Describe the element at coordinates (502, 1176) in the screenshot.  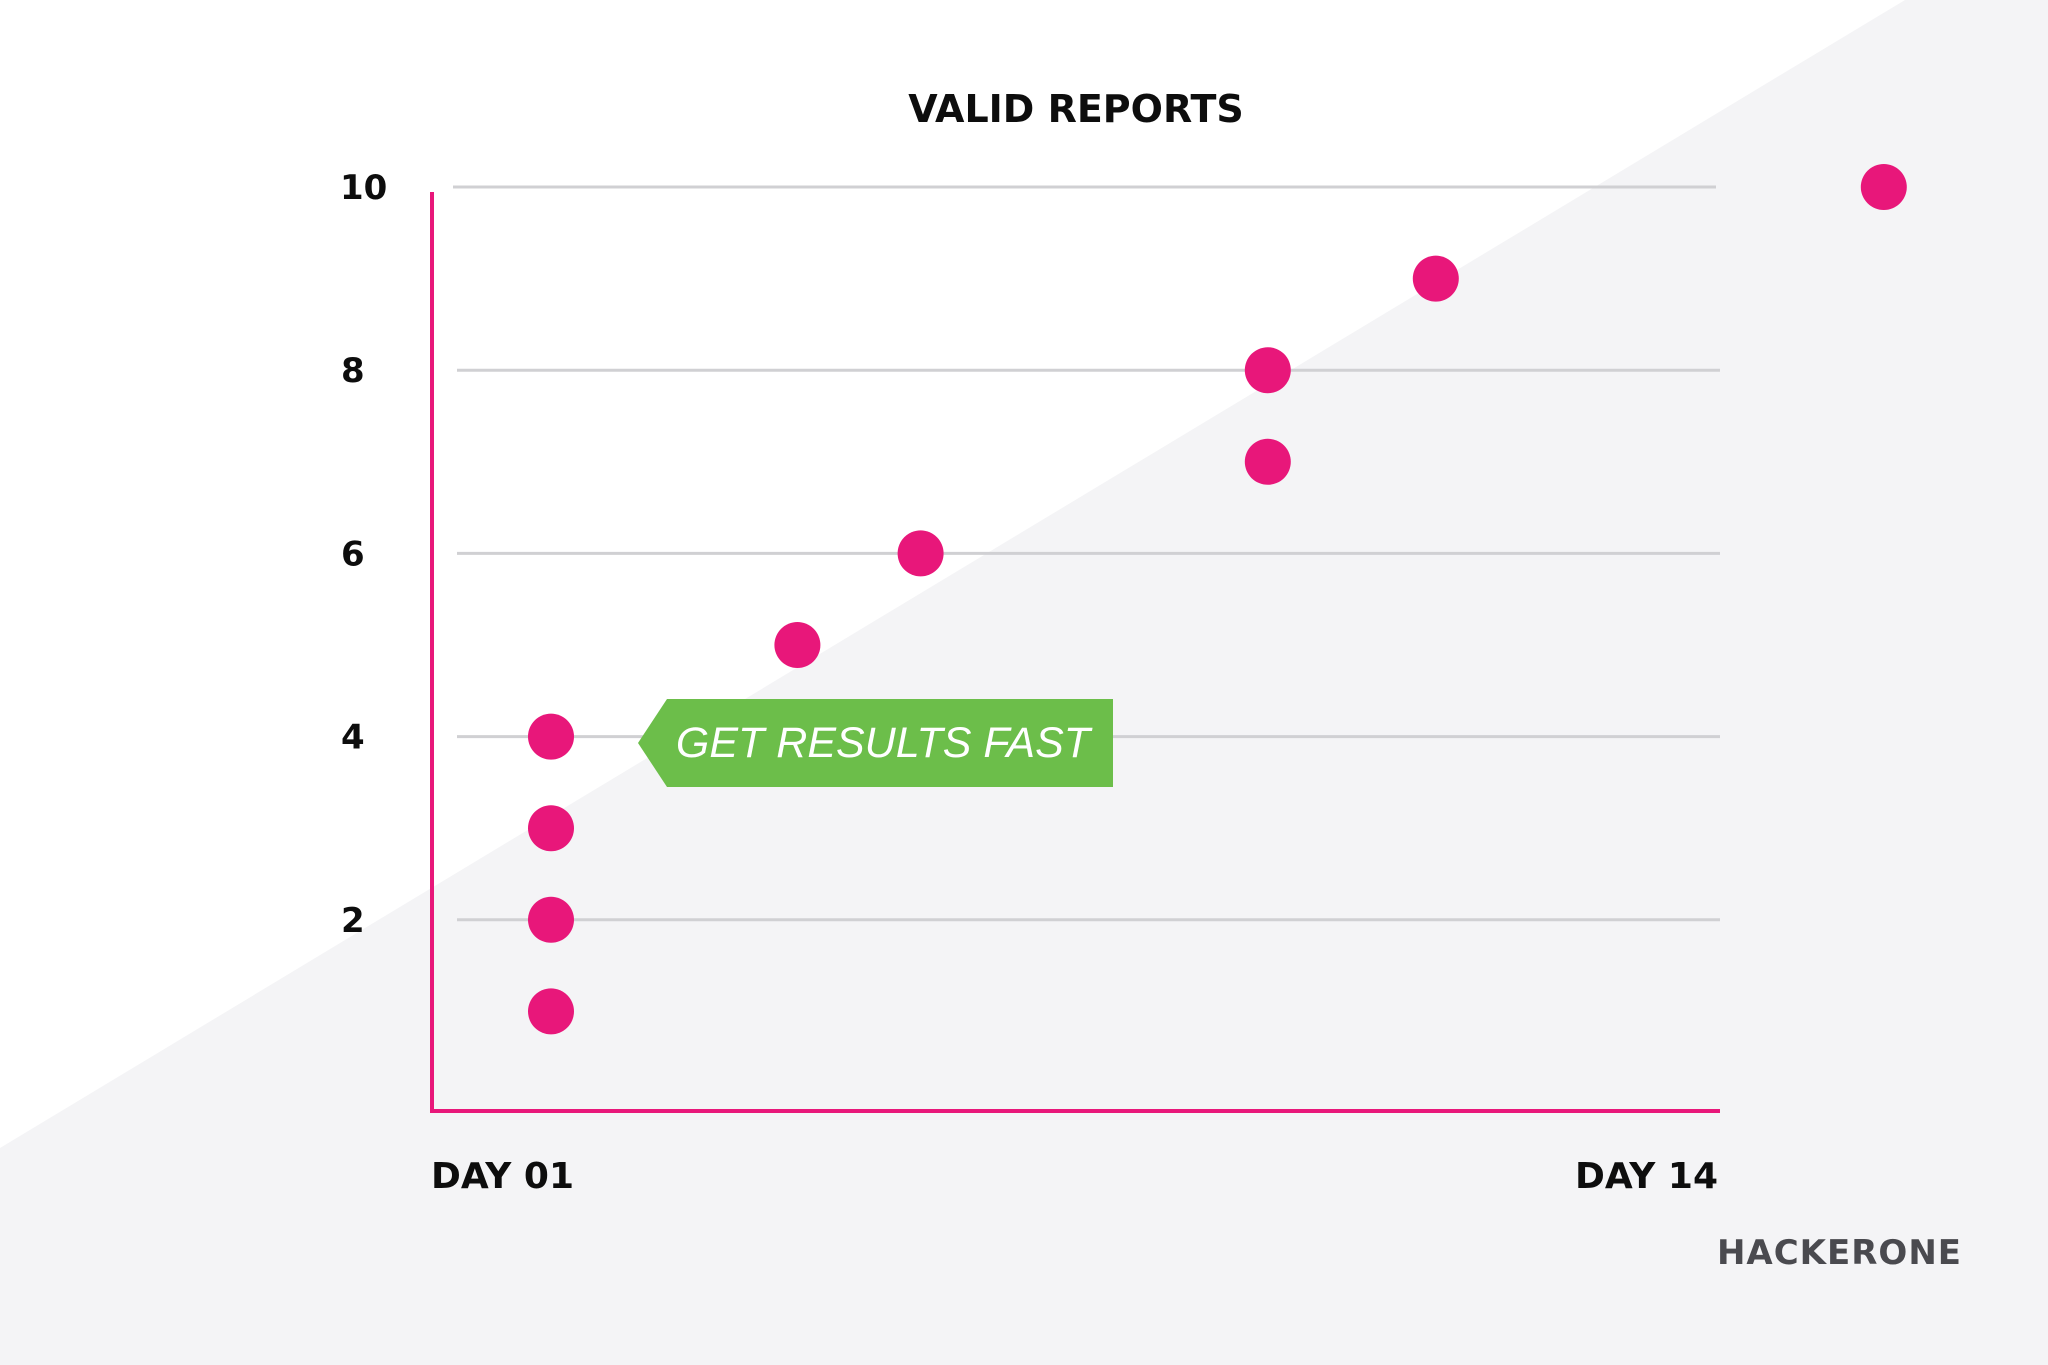
I see `x-tick-label-start: DAY 01` at that location.